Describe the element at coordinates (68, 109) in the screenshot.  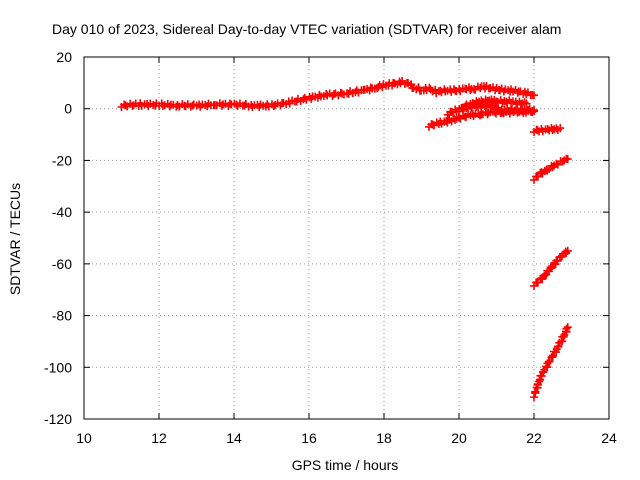
I see `y-tick-label: 0` at that location.